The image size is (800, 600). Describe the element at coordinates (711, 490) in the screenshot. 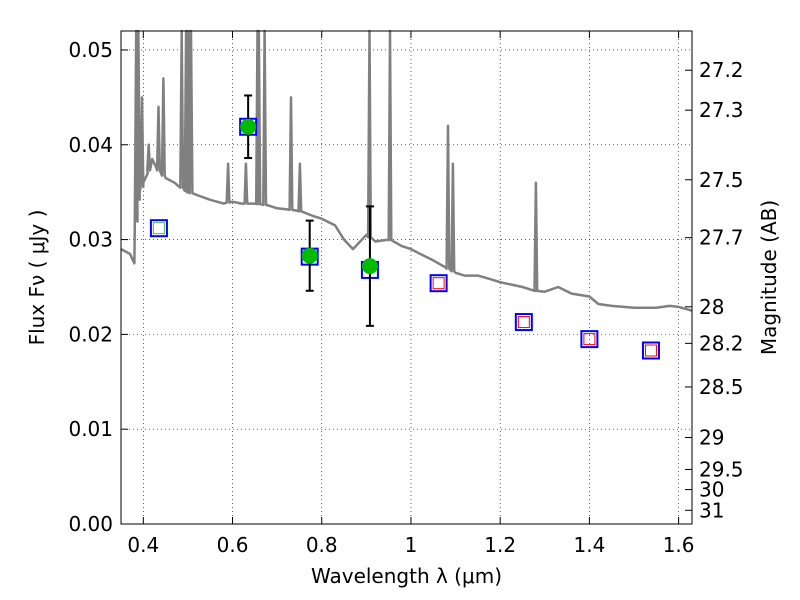

I see `mag-tick-label: 30` at that location.